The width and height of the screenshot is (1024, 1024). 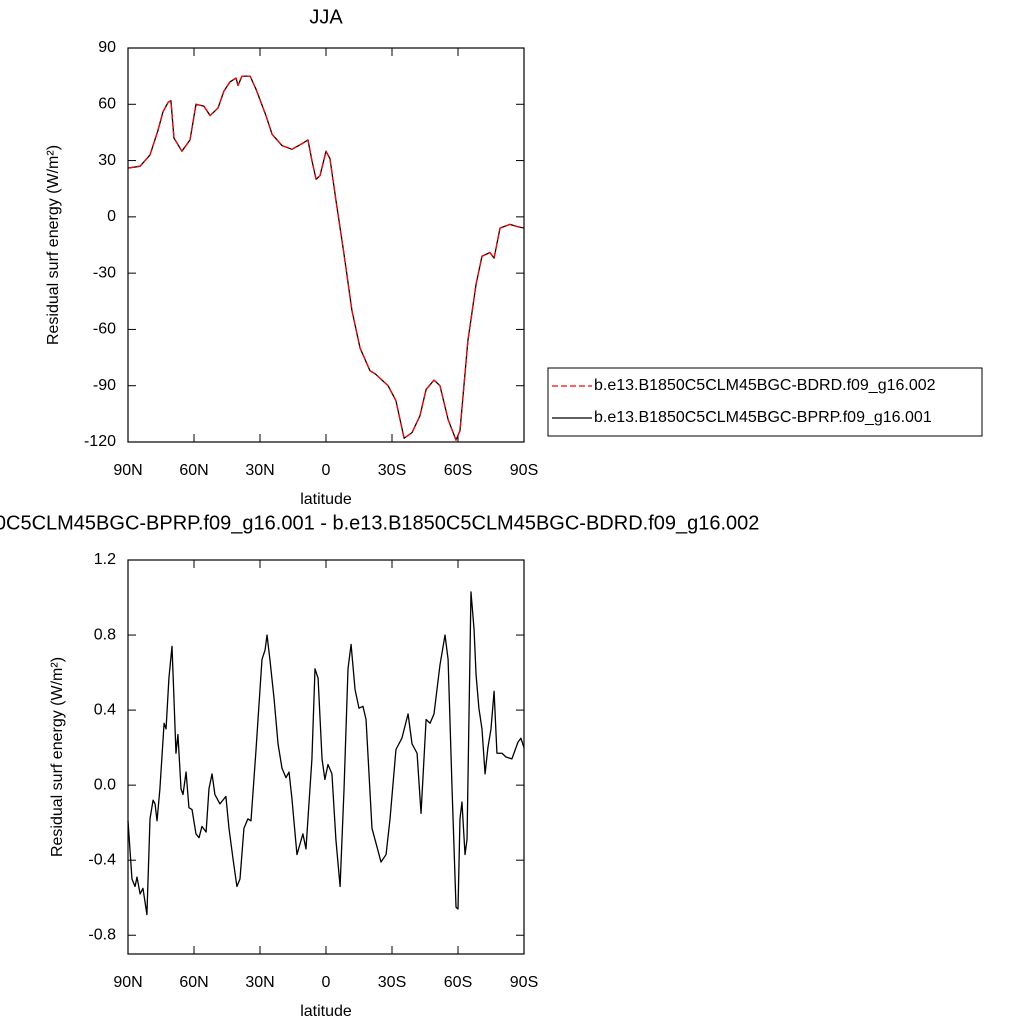 What do you see at coordinates (111, 216) in the screenshot?
I see `y-tick-label: 0` at bounding box center [111, 216].